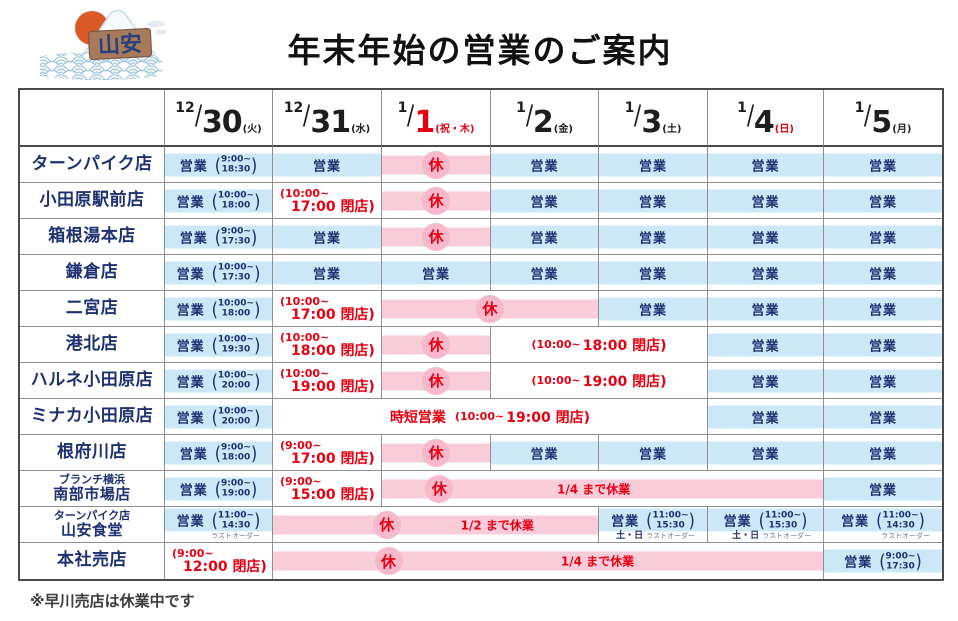 The width and height of the screenshot is (958, 621). I want to click on header-weekday: (金), so click(563, 129).